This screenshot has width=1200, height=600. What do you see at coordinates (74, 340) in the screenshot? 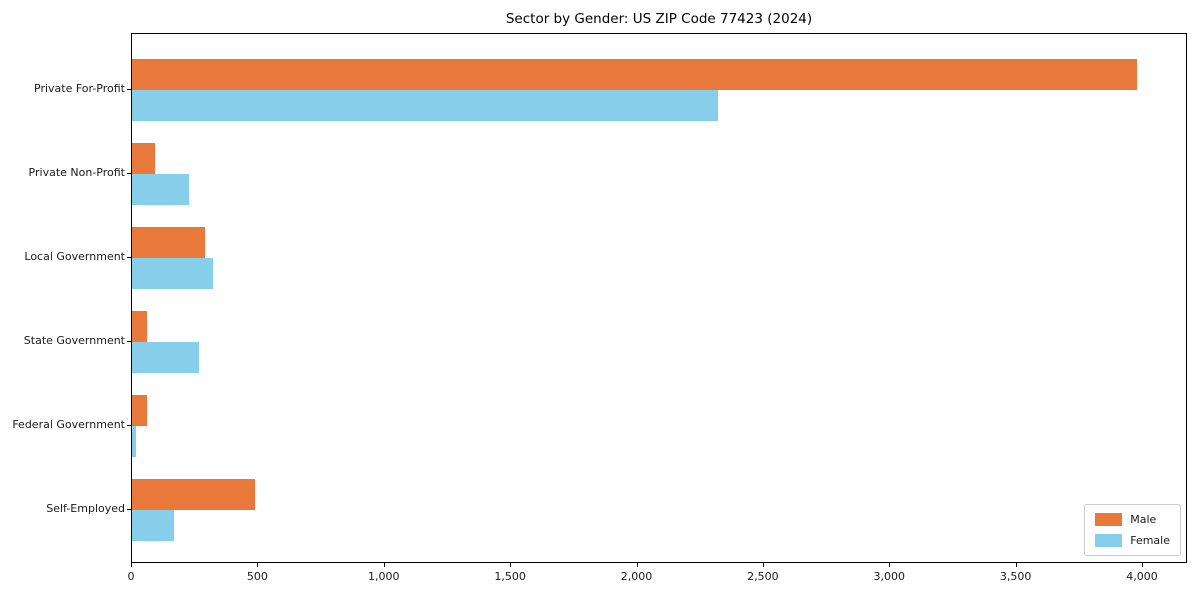
I see `y-category-label: State Government` at bounding box center [74, 340].